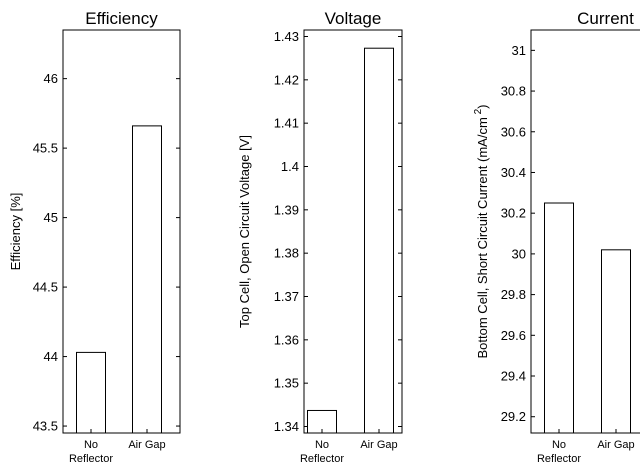 This screenshot has height=472, width=640. Describe the element at coordinates (286, 209) in the screenshot. I see `ytick-label-2-6: 1.39` at that location.